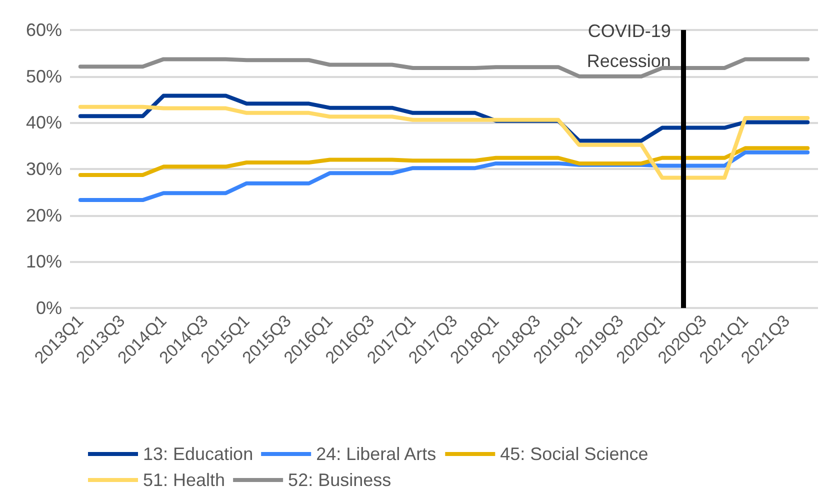  I want to click on y-tick-label: 50%, so click(44, 76).